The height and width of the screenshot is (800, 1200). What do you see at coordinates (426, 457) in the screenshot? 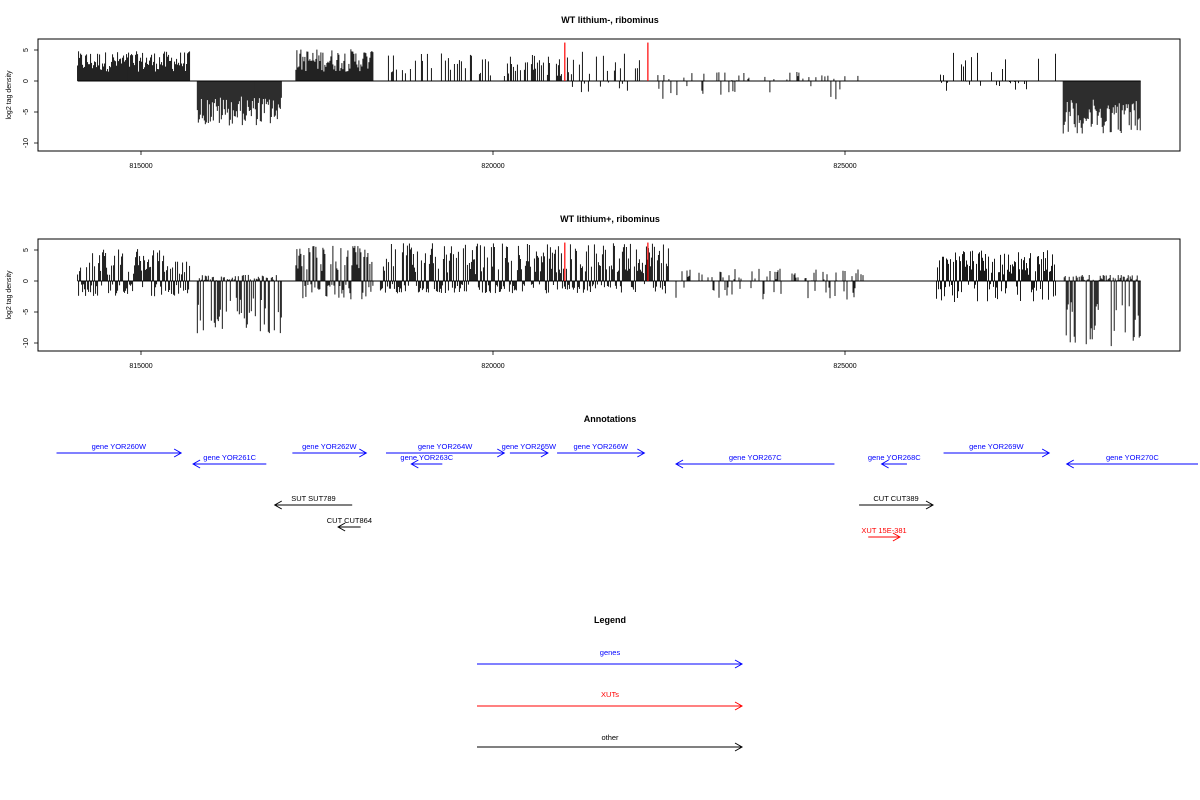
I see `annotation-label: gene YOR263C` at bounding box center [426, 457].